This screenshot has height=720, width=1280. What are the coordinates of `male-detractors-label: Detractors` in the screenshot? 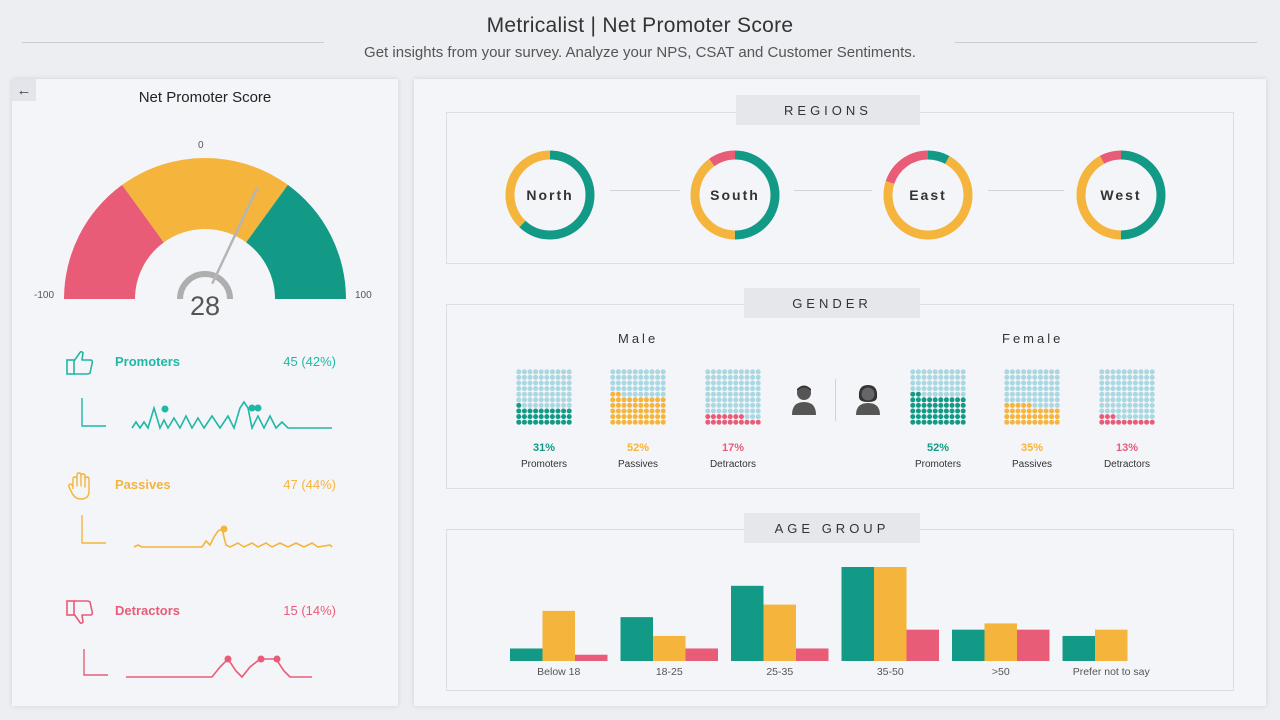 It's located at (733, 464).